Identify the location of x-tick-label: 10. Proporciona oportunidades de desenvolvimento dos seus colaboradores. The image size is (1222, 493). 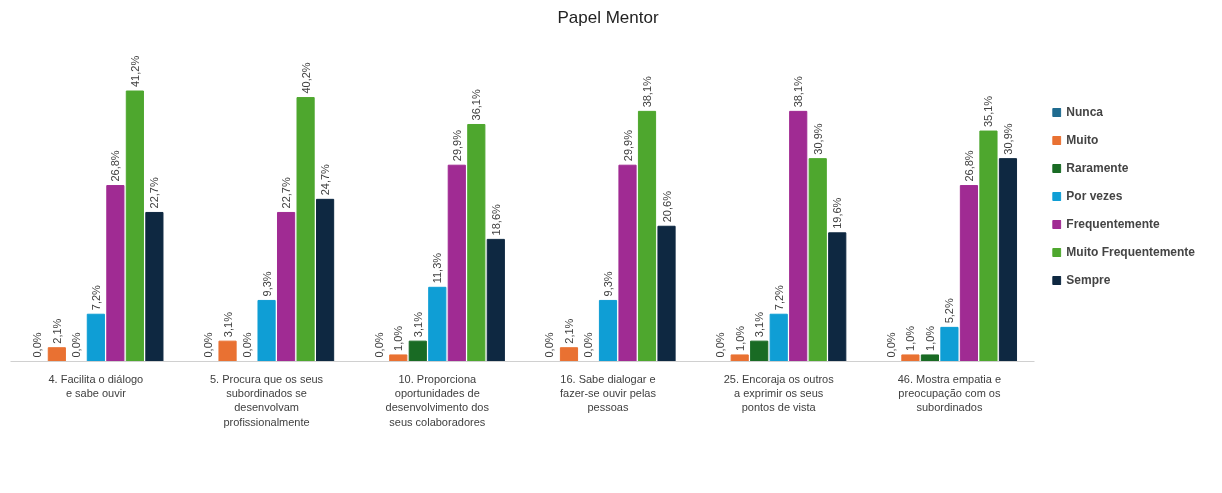
(437, 400).